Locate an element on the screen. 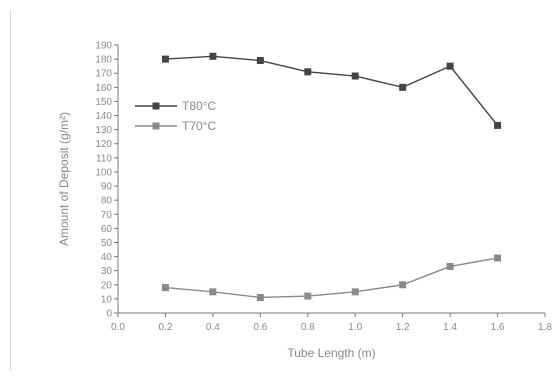  y-tick-label: 40 is located at coordinates (107, 257).